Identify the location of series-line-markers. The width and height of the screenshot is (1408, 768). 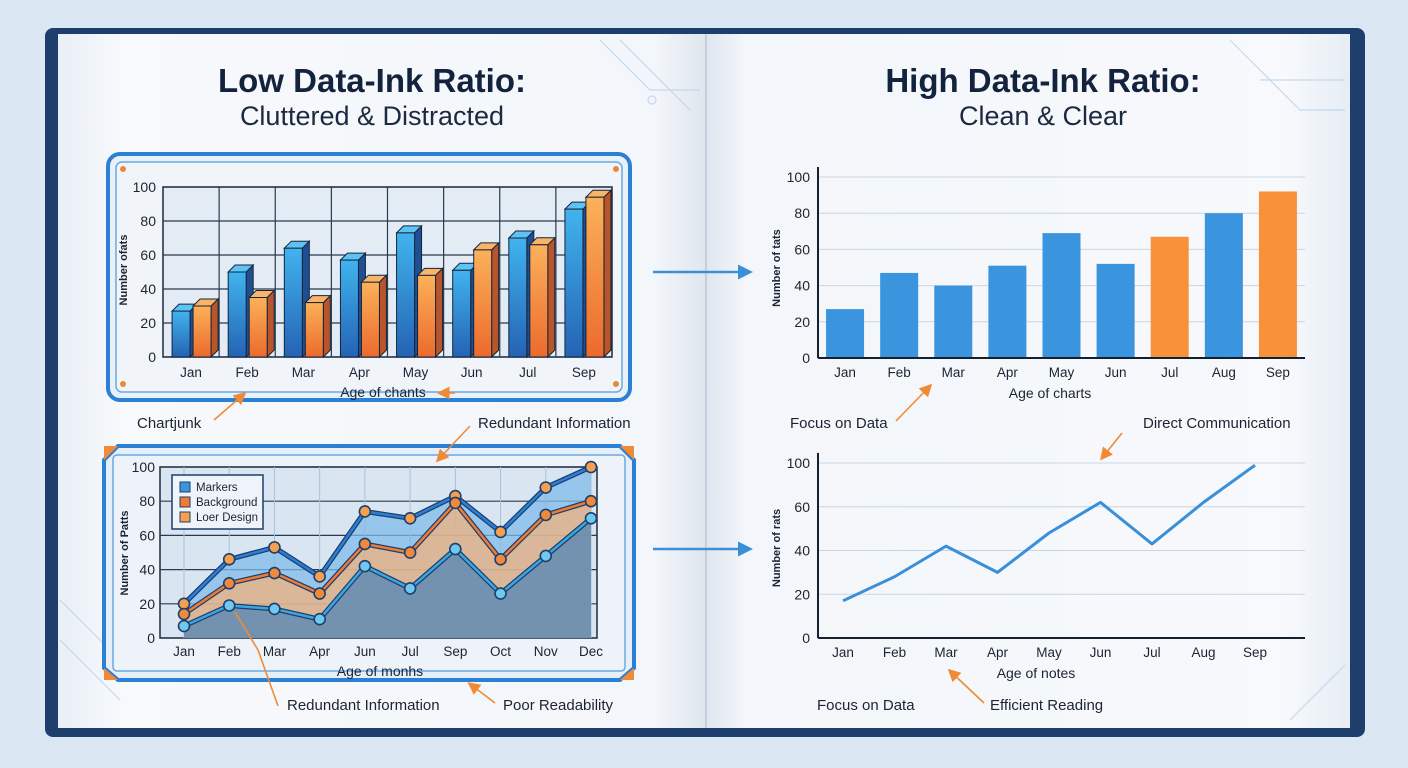
(387, 535).